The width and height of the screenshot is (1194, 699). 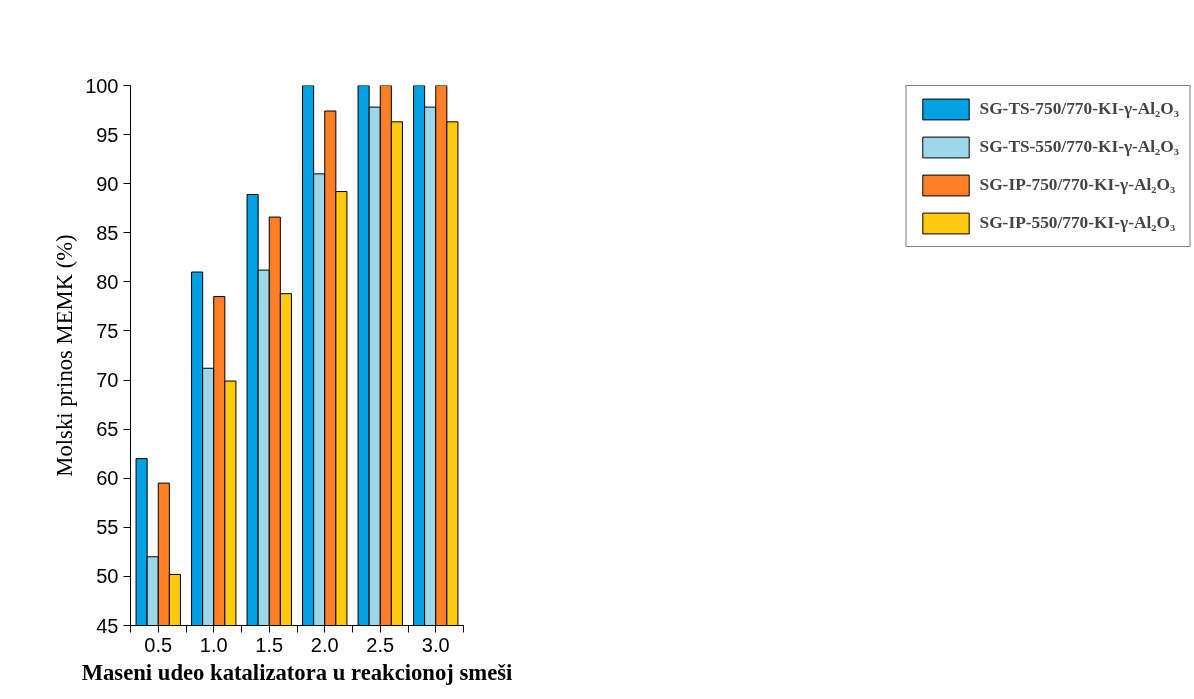 What do you see at coordinates (107, 134) in the screenshot?
I see `y-tick-label: 95` at bounding box center [107, 134].